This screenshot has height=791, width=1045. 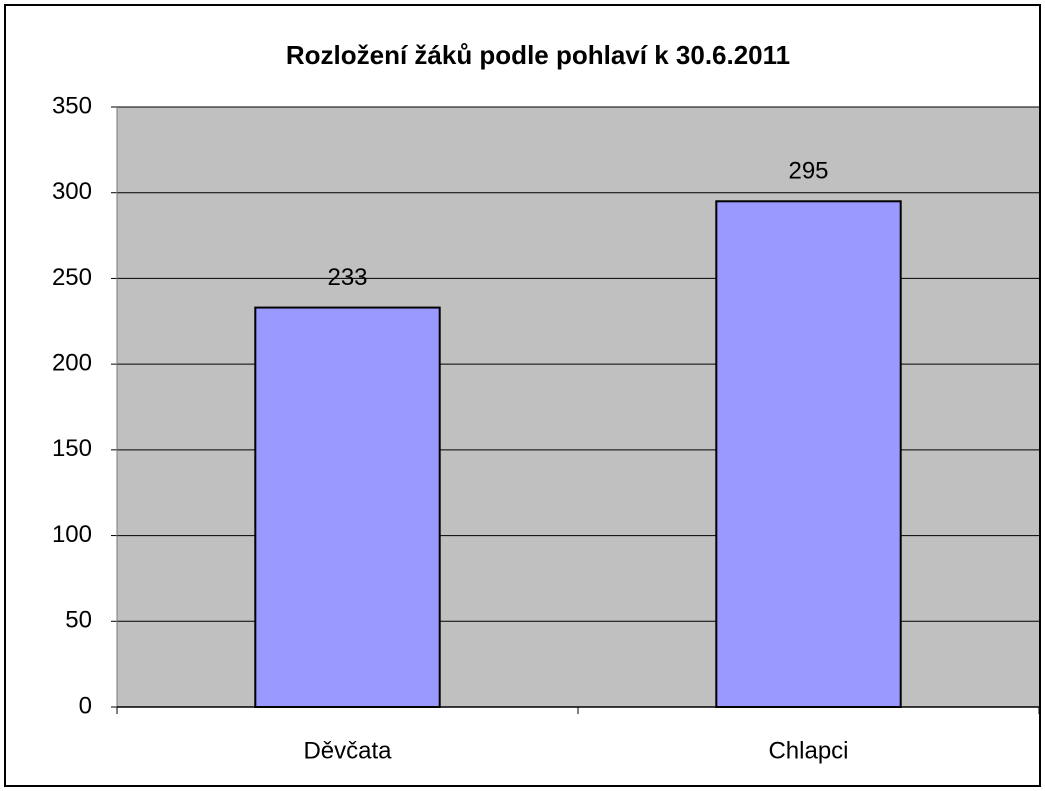 What do you see at coordinates (85, 705) in the screenshot?
I see `y-tick-label: 0` at bounding box center [85, 705].